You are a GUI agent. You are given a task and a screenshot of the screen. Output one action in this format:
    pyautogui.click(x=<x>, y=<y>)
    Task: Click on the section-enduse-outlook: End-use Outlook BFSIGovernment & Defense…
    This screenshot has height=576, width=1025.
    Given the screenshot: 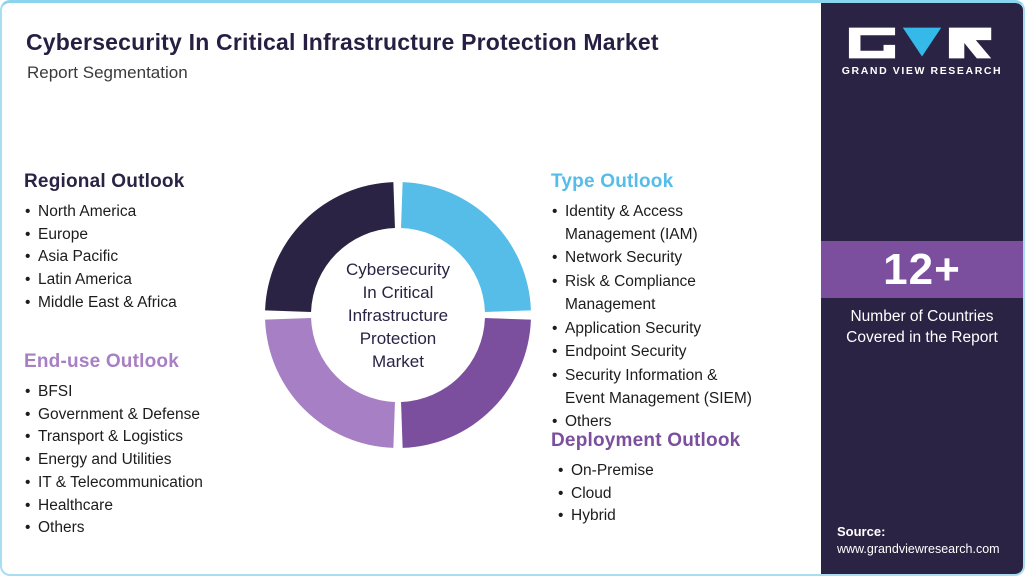 What is the action you would take?
    pyautogui.click(x=146, y=445)
    